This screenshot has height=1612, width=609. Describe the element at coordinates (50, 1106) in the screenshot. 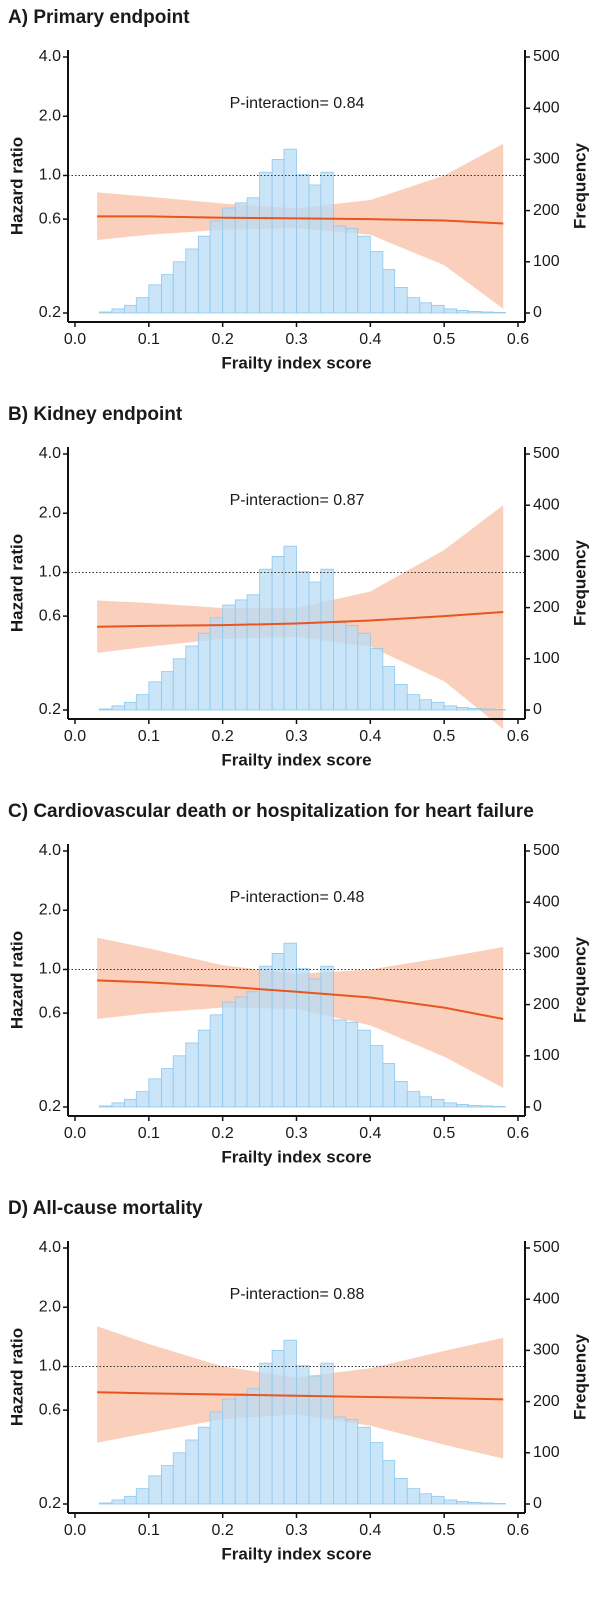

I see `y-tick-label: 0.2` at that location.